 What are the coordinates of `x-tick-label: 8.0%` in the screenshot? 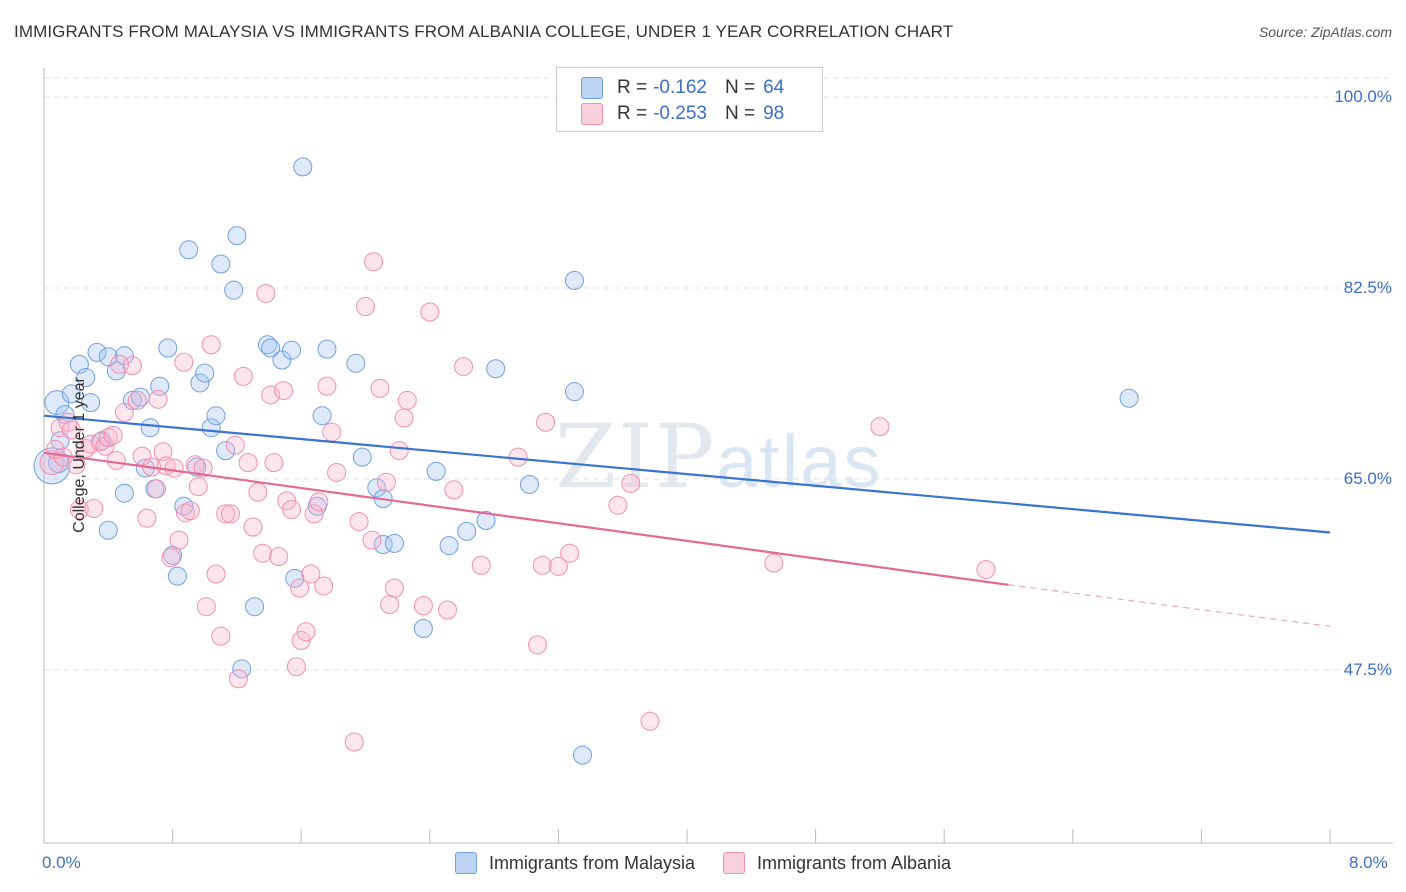 It's located at (1368, 862).